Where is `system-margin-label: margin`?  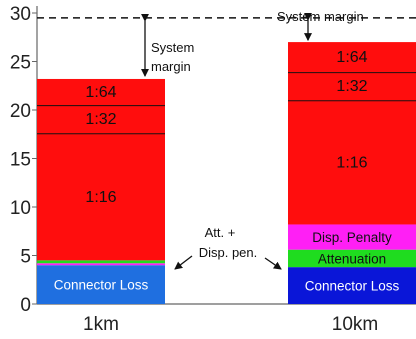
system-margin-label: margin is located at coordinates (171, 66).